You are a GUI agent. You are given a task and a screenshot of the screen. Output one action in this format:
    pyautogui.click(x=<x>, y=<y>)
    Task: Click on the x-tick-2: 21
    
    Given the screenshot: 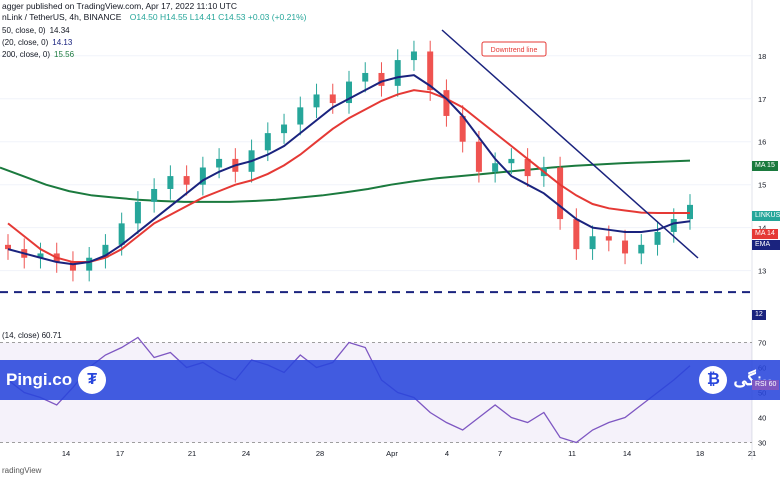 What is the action you would take?
    pyautogui.click(x=192, y=453)
    